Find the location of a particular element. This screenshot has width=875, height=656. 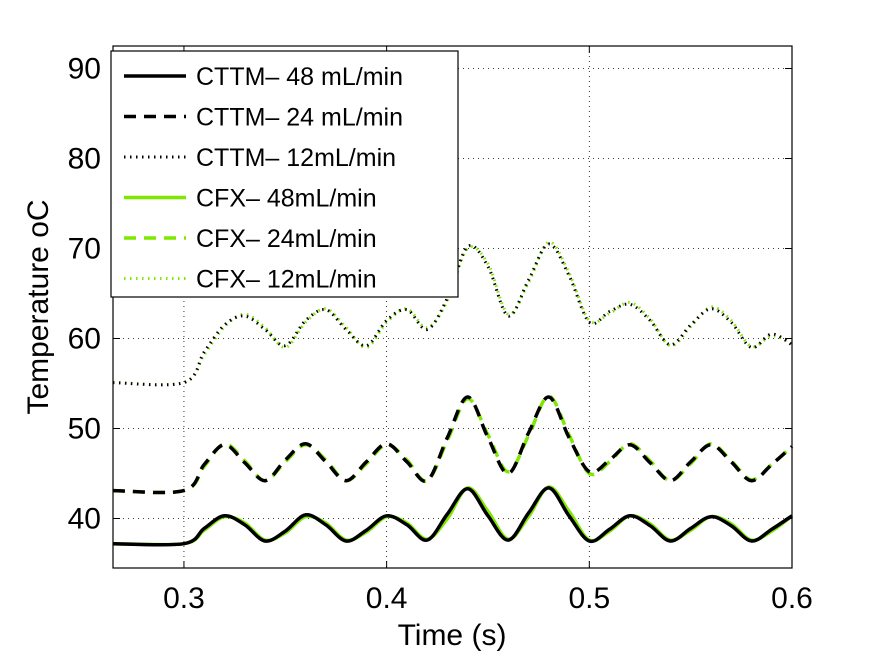

y-tick-label: 40 is located at coordinates (84, 519).